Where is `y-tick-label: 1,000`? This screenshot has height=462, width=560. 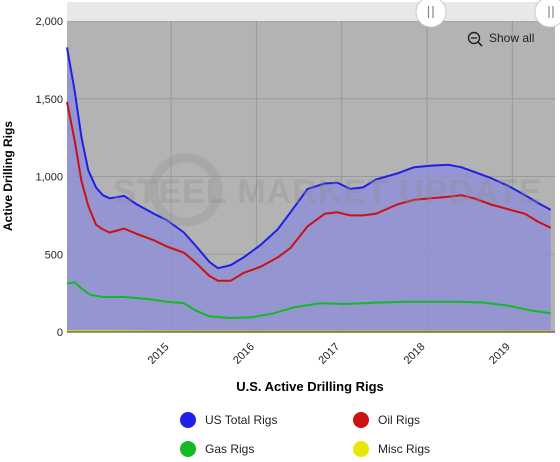 y-tick-label: 1,000 is located at coordinates (49, 178).